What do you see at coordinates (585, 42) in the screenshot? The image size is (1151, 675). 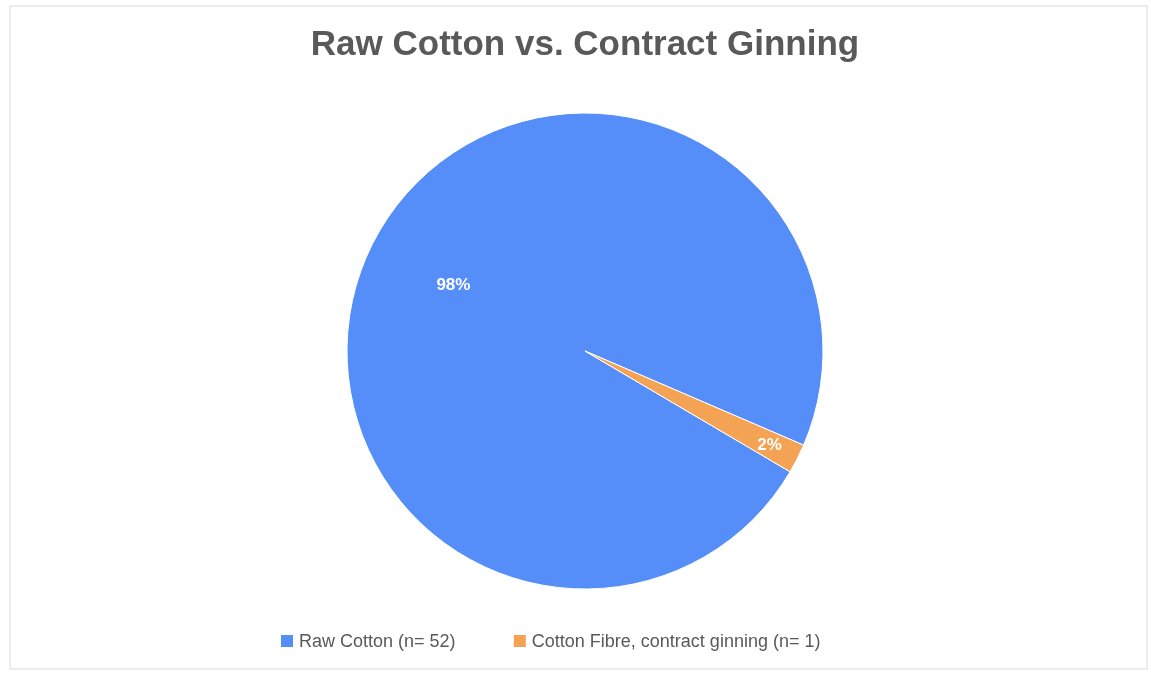 I see `chart-title: Raw Cotton vs. Contract Ginning` at bounding box center [585, 42].